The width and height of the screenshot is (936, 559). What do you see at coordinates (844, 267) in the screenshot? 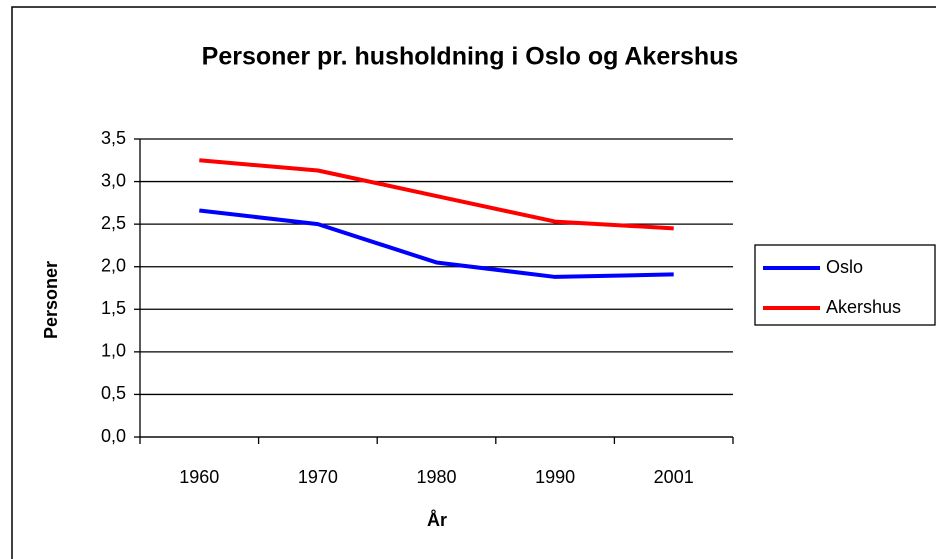
I see `legend-label: Oslo` at bounding box center [844, 267].